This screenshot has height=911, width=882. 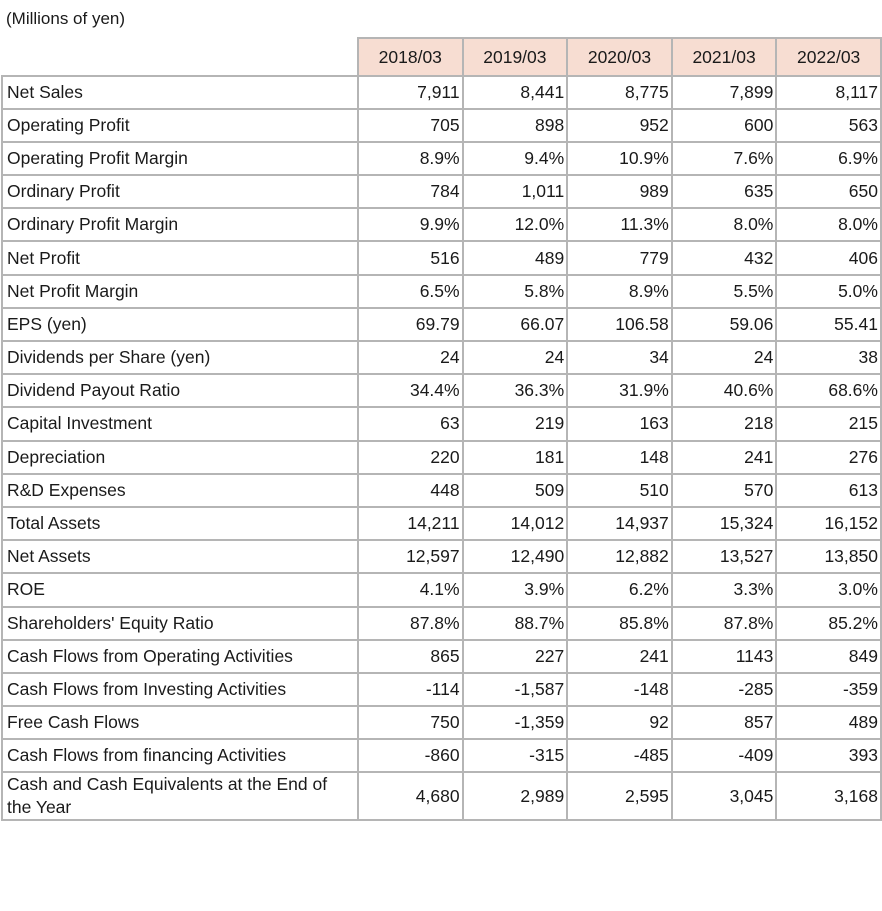 What do you see at coordinates (619, 457) in the screenshot?
I see `value-cell: 148` at bounding box center [619, 457].